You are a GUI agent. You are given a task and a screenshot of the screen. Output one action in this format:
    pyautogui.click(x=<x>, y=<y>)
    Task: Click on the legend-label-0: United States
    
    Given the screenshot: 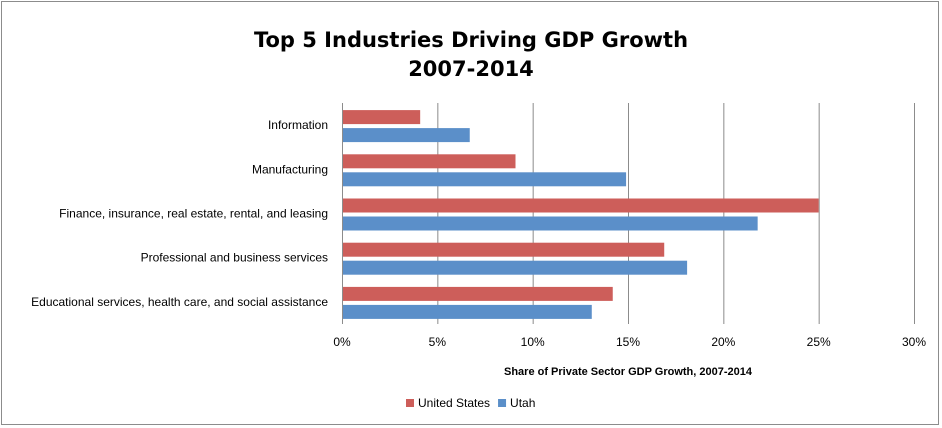 What is the action you would take?
    pyautogui.click(x=454, y=403)
    